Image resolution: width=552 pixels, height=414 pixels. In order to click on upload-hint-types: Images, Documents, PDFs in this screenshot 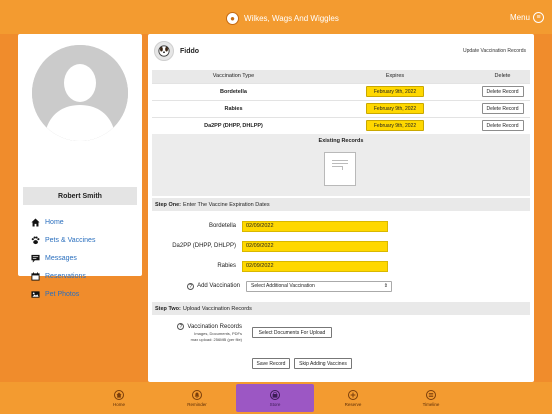, I will do `click(218, 333)`.